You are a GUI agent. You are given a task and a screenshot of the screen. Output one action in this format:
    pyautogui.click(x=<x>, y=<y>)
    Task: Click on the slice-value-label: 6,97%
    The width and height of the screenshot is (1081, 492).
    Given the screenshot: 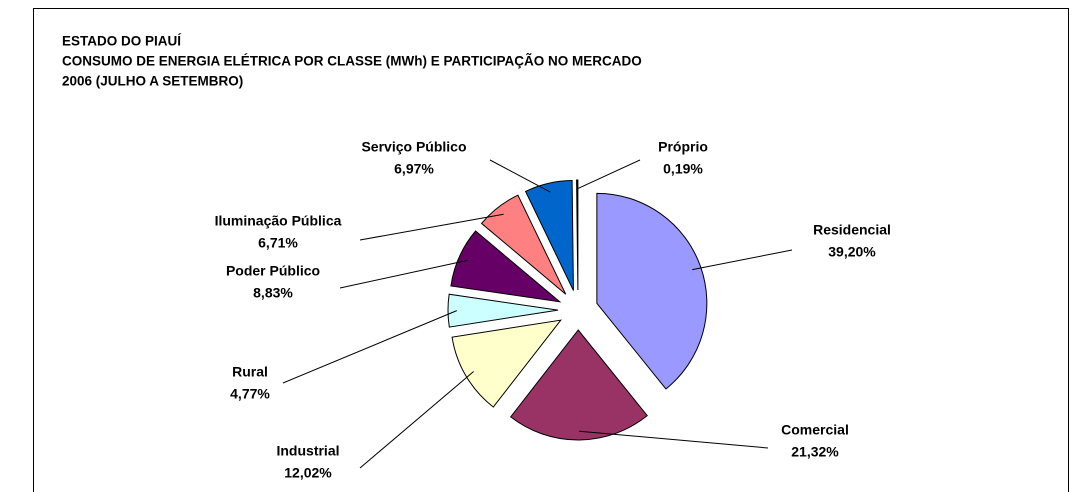 What is the action you would take?
    pyautogui.click(x=414, y=169)
    